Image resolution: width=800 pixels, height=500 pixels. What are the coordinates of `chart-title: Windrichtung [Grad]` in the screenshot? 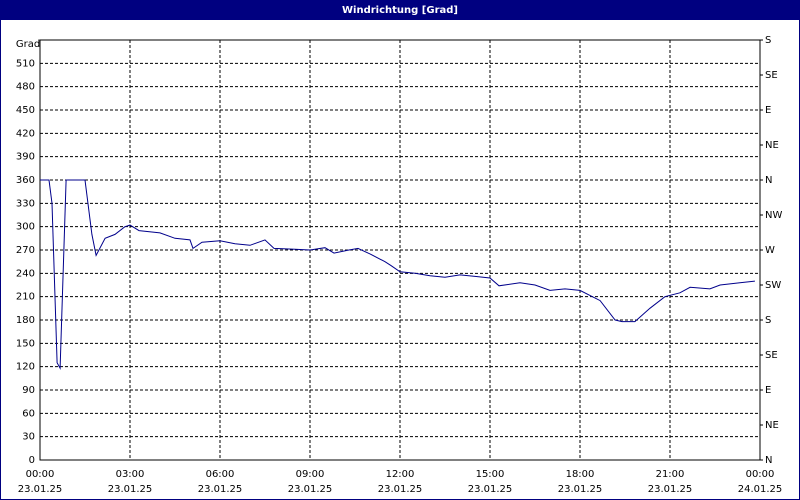 It's located at (400, 10).